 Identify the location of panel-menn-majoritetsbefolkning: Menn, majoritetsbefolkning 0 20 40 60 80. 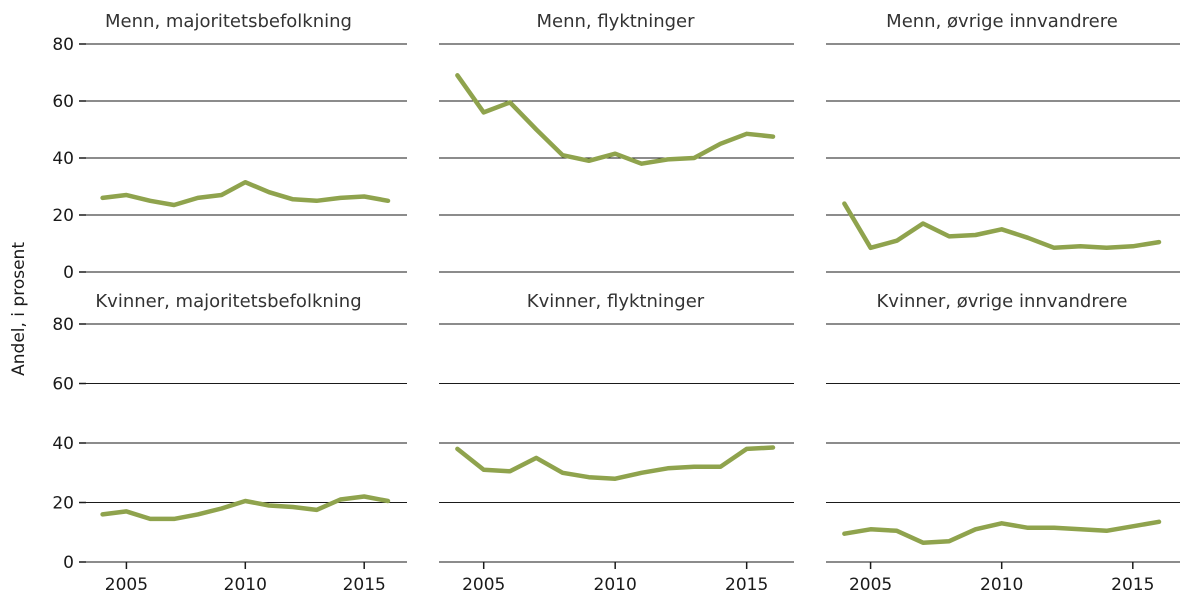
(228, 148).